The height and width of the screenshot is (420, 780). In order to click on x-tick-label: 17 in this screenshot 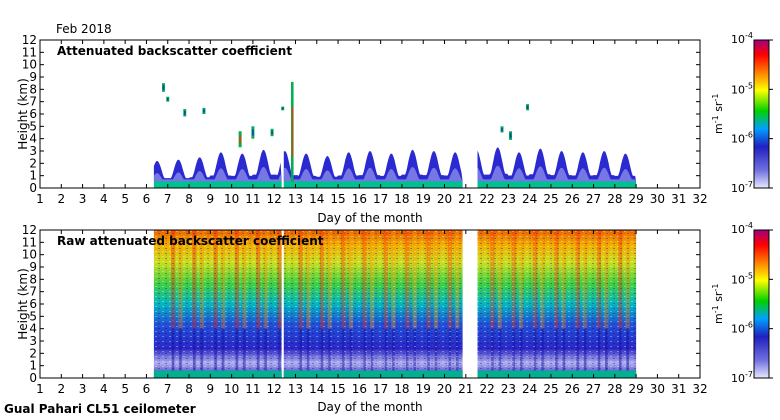, I will do `click(380, 389)`.